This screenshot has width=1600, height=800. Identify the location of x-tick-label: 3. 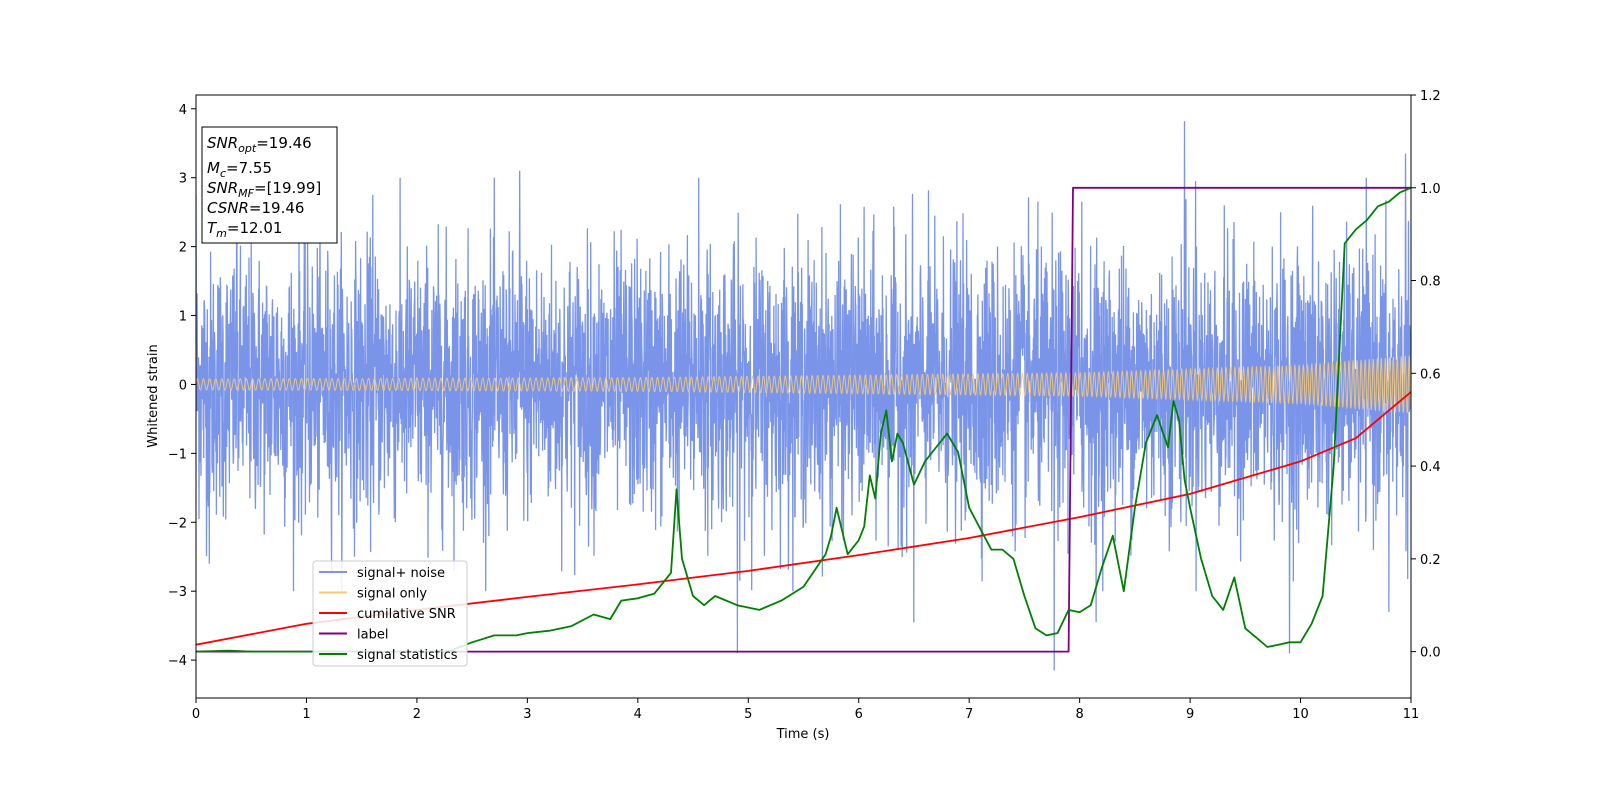
(527, 714).